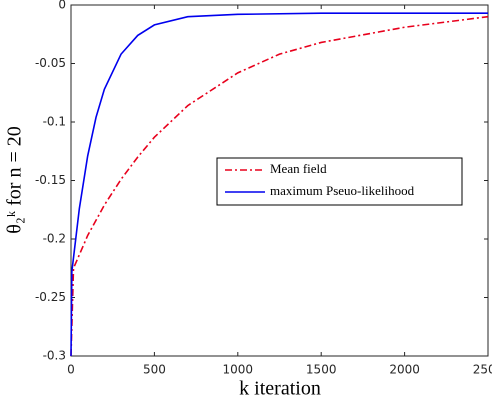 The height and width of the screenshot is (402, 492). I want to click on x-axis-label: k iteration, so click(280, 389).